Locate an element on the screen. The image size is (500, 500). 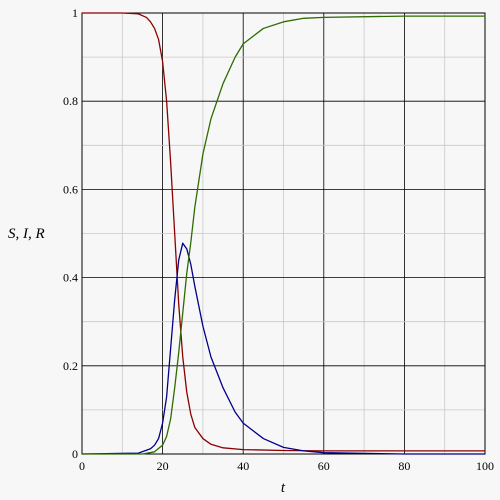
x-tick-label: 20 is located at coordinates (163, 466).